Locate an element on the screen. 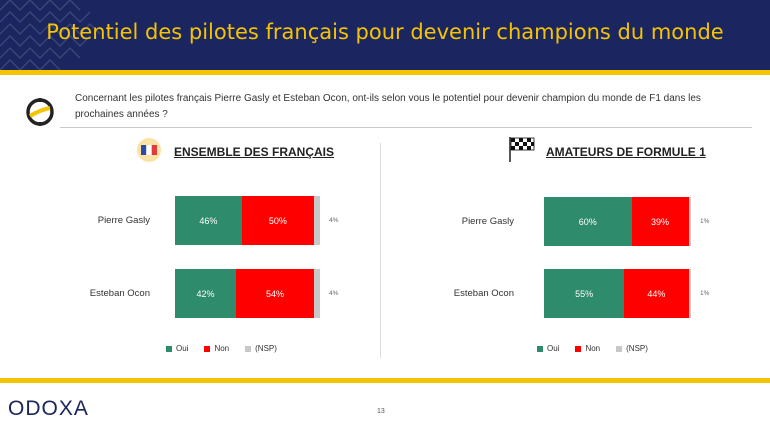 The width and height of the screenshot is (770, 429). checkered-flag-icon is located at coordinates (522, 149).